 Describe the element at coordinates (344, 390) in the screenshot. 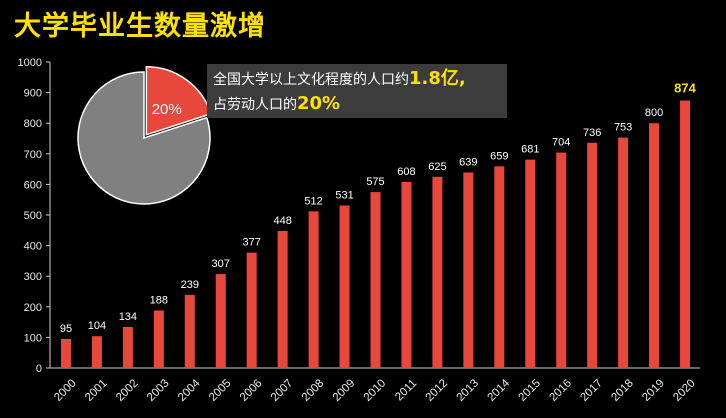

I see `x-tick-label-2009: 2009` at that location.